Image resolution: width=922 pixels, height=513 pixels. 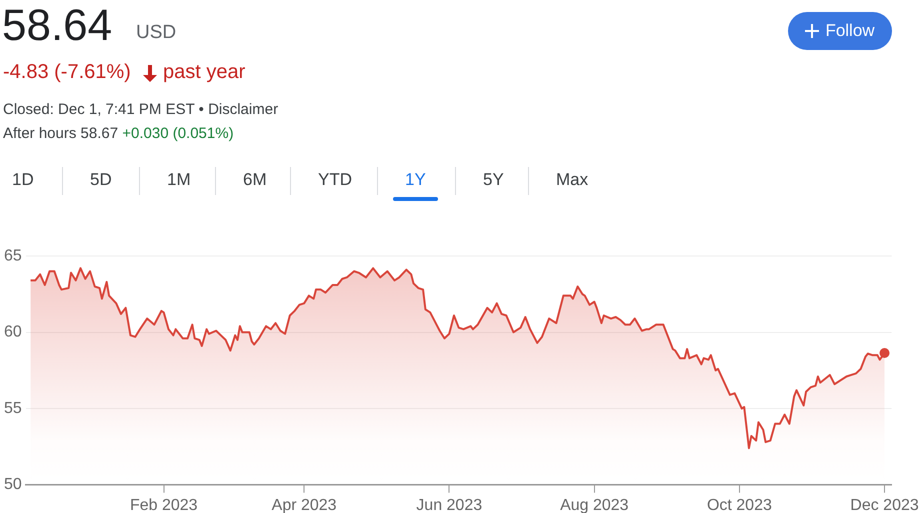 I want to click on text: 58.64, so click(x=57, y=26).